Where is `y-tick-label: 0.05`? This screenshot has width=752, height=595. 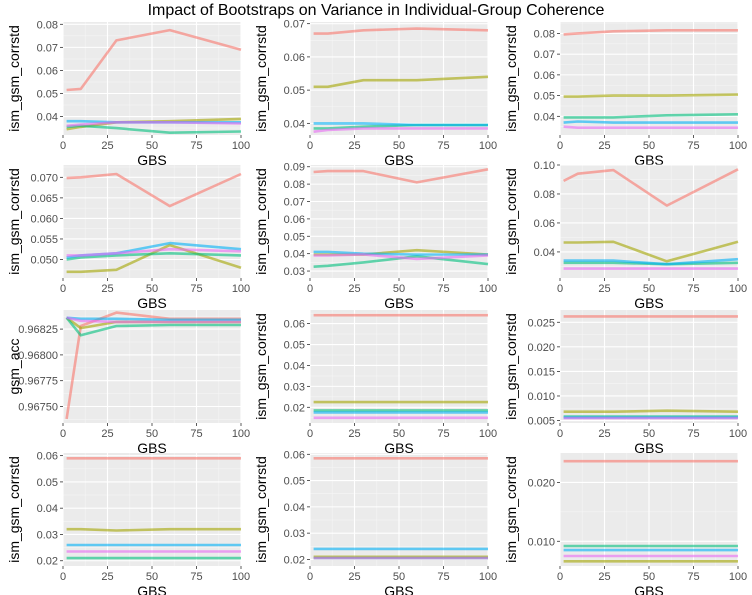 y-tick-label: 0.05 is located at coordinates (544, 97).